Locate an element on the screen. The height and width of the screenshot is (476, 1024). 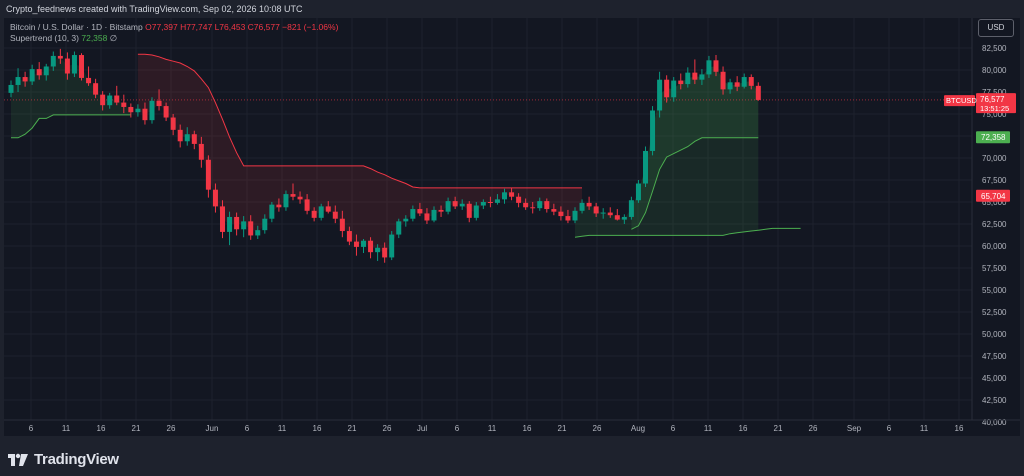
y-tick-label: 57,500 is located at coordinates (994, 268).